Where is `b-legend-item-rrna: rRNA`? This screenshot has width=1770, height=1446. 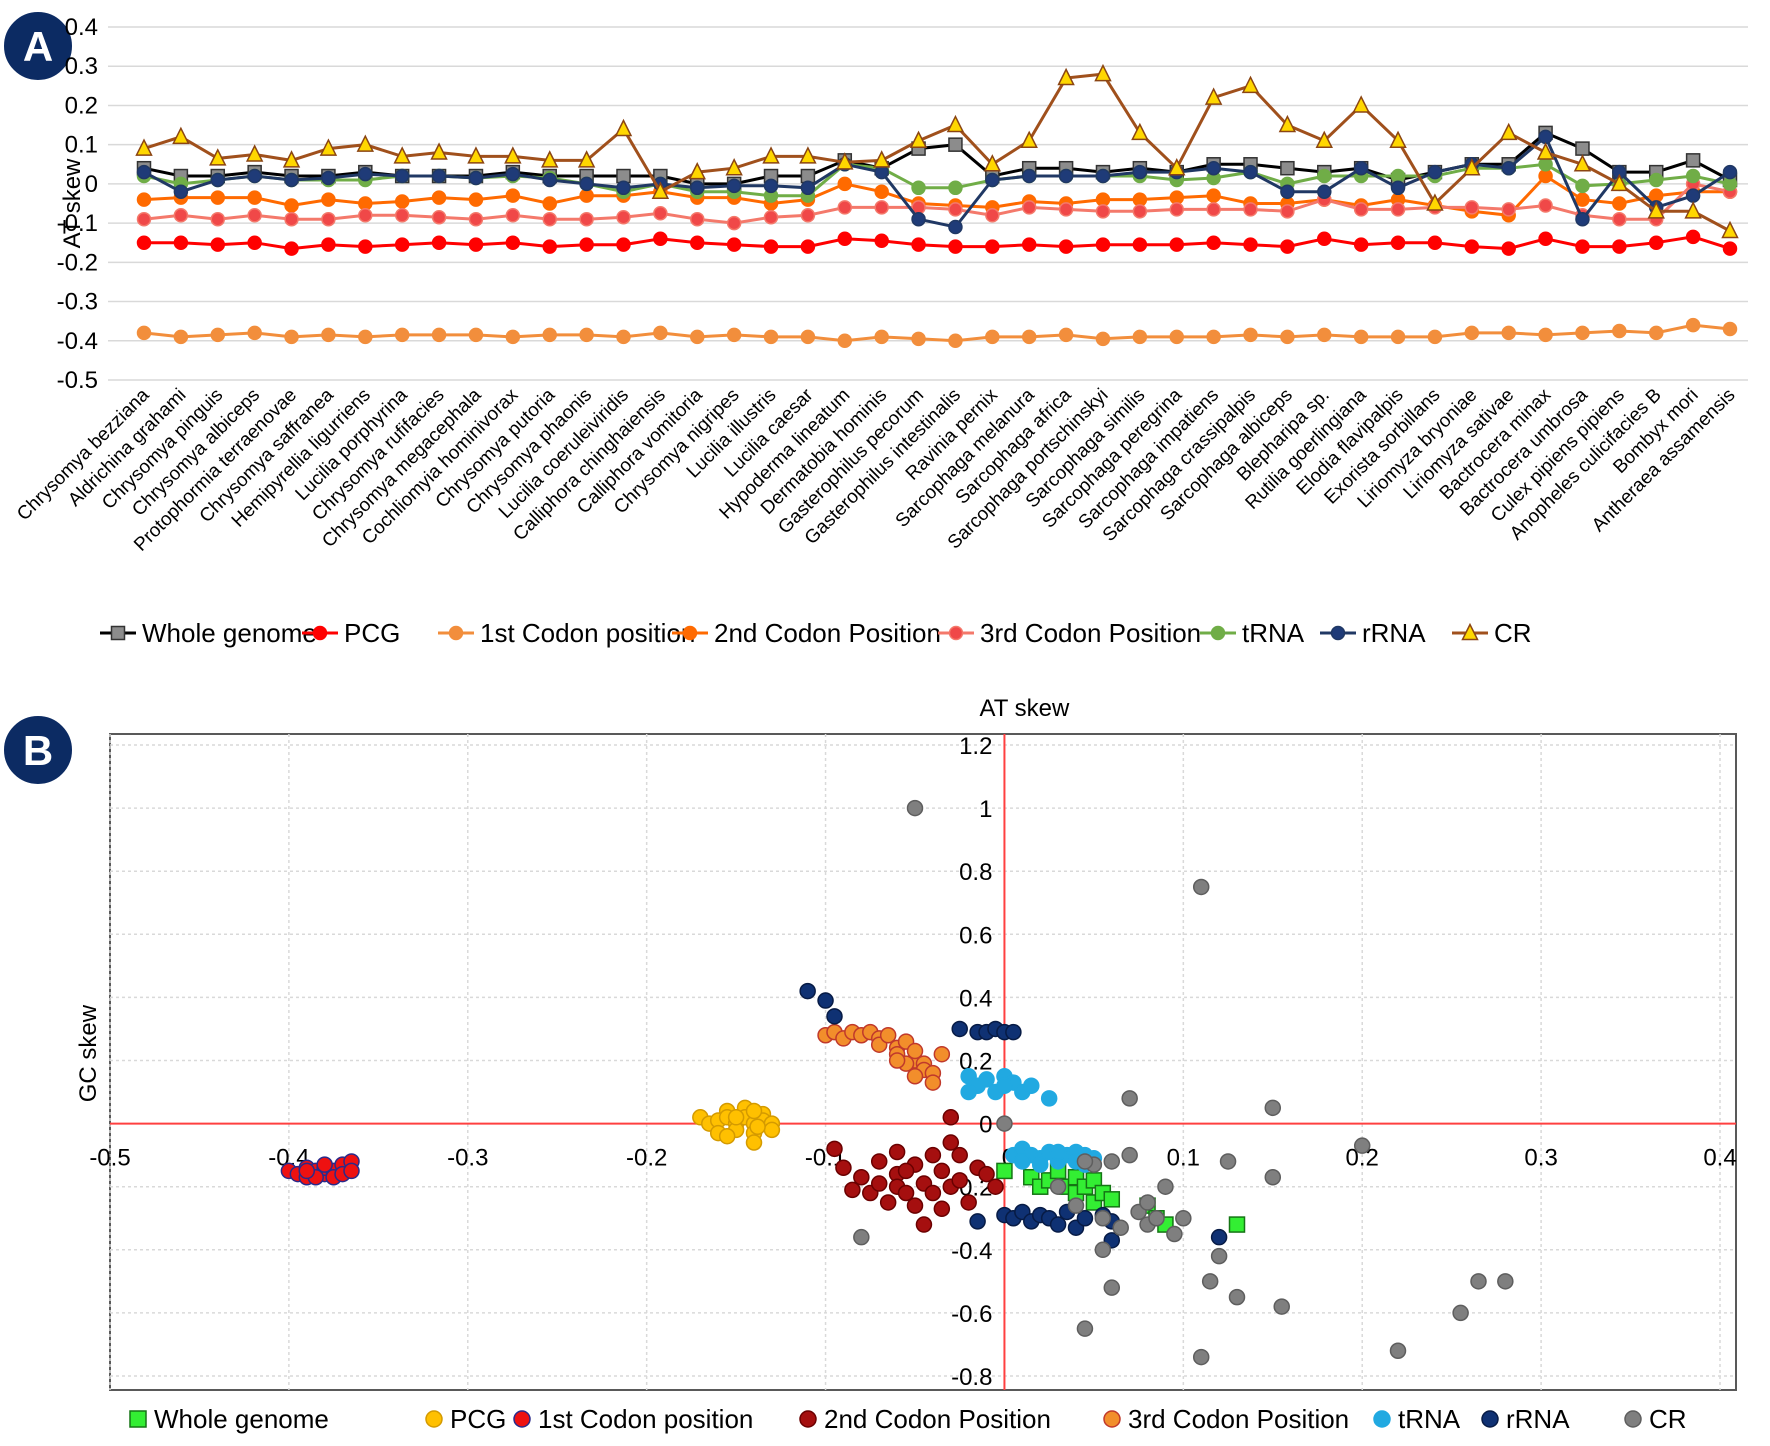 b-legend-item-rrna: rRNA is located at coordinates (1525, 1419).